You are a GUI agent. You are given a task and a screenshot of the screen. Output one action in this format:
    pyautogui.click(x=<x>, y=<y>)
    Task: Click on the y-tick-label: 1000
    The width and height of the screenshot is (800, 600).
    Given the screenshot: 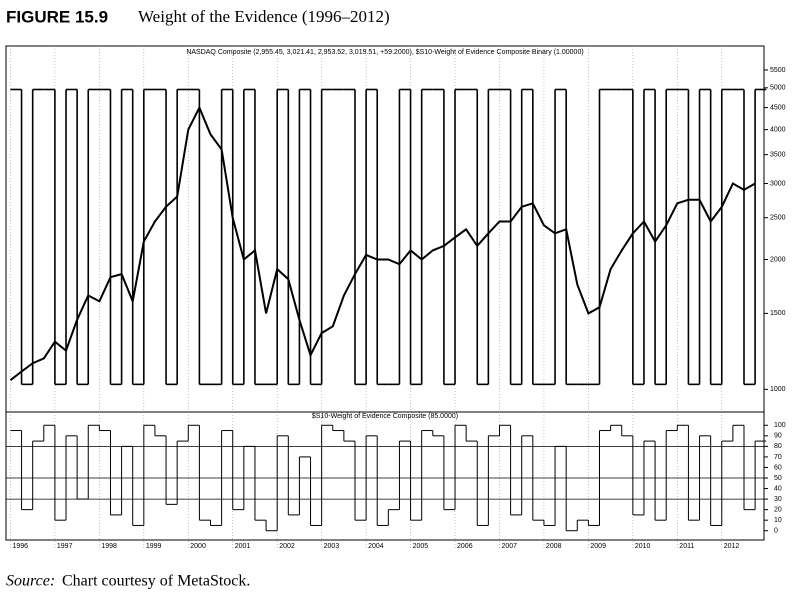 What is the action you would take?
    pyautogui.click(x=778, y=389)
    